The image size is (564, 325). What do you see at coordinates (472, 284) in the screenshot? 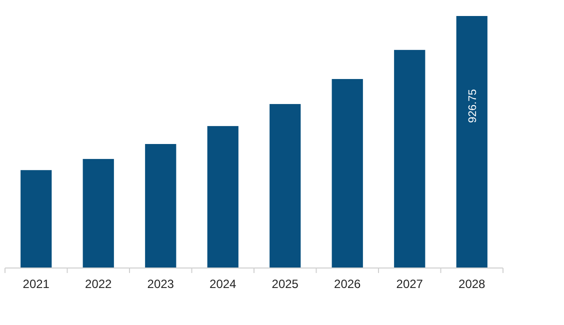
I see `x-tick-label: 2028` at bounding box center [472, 284].